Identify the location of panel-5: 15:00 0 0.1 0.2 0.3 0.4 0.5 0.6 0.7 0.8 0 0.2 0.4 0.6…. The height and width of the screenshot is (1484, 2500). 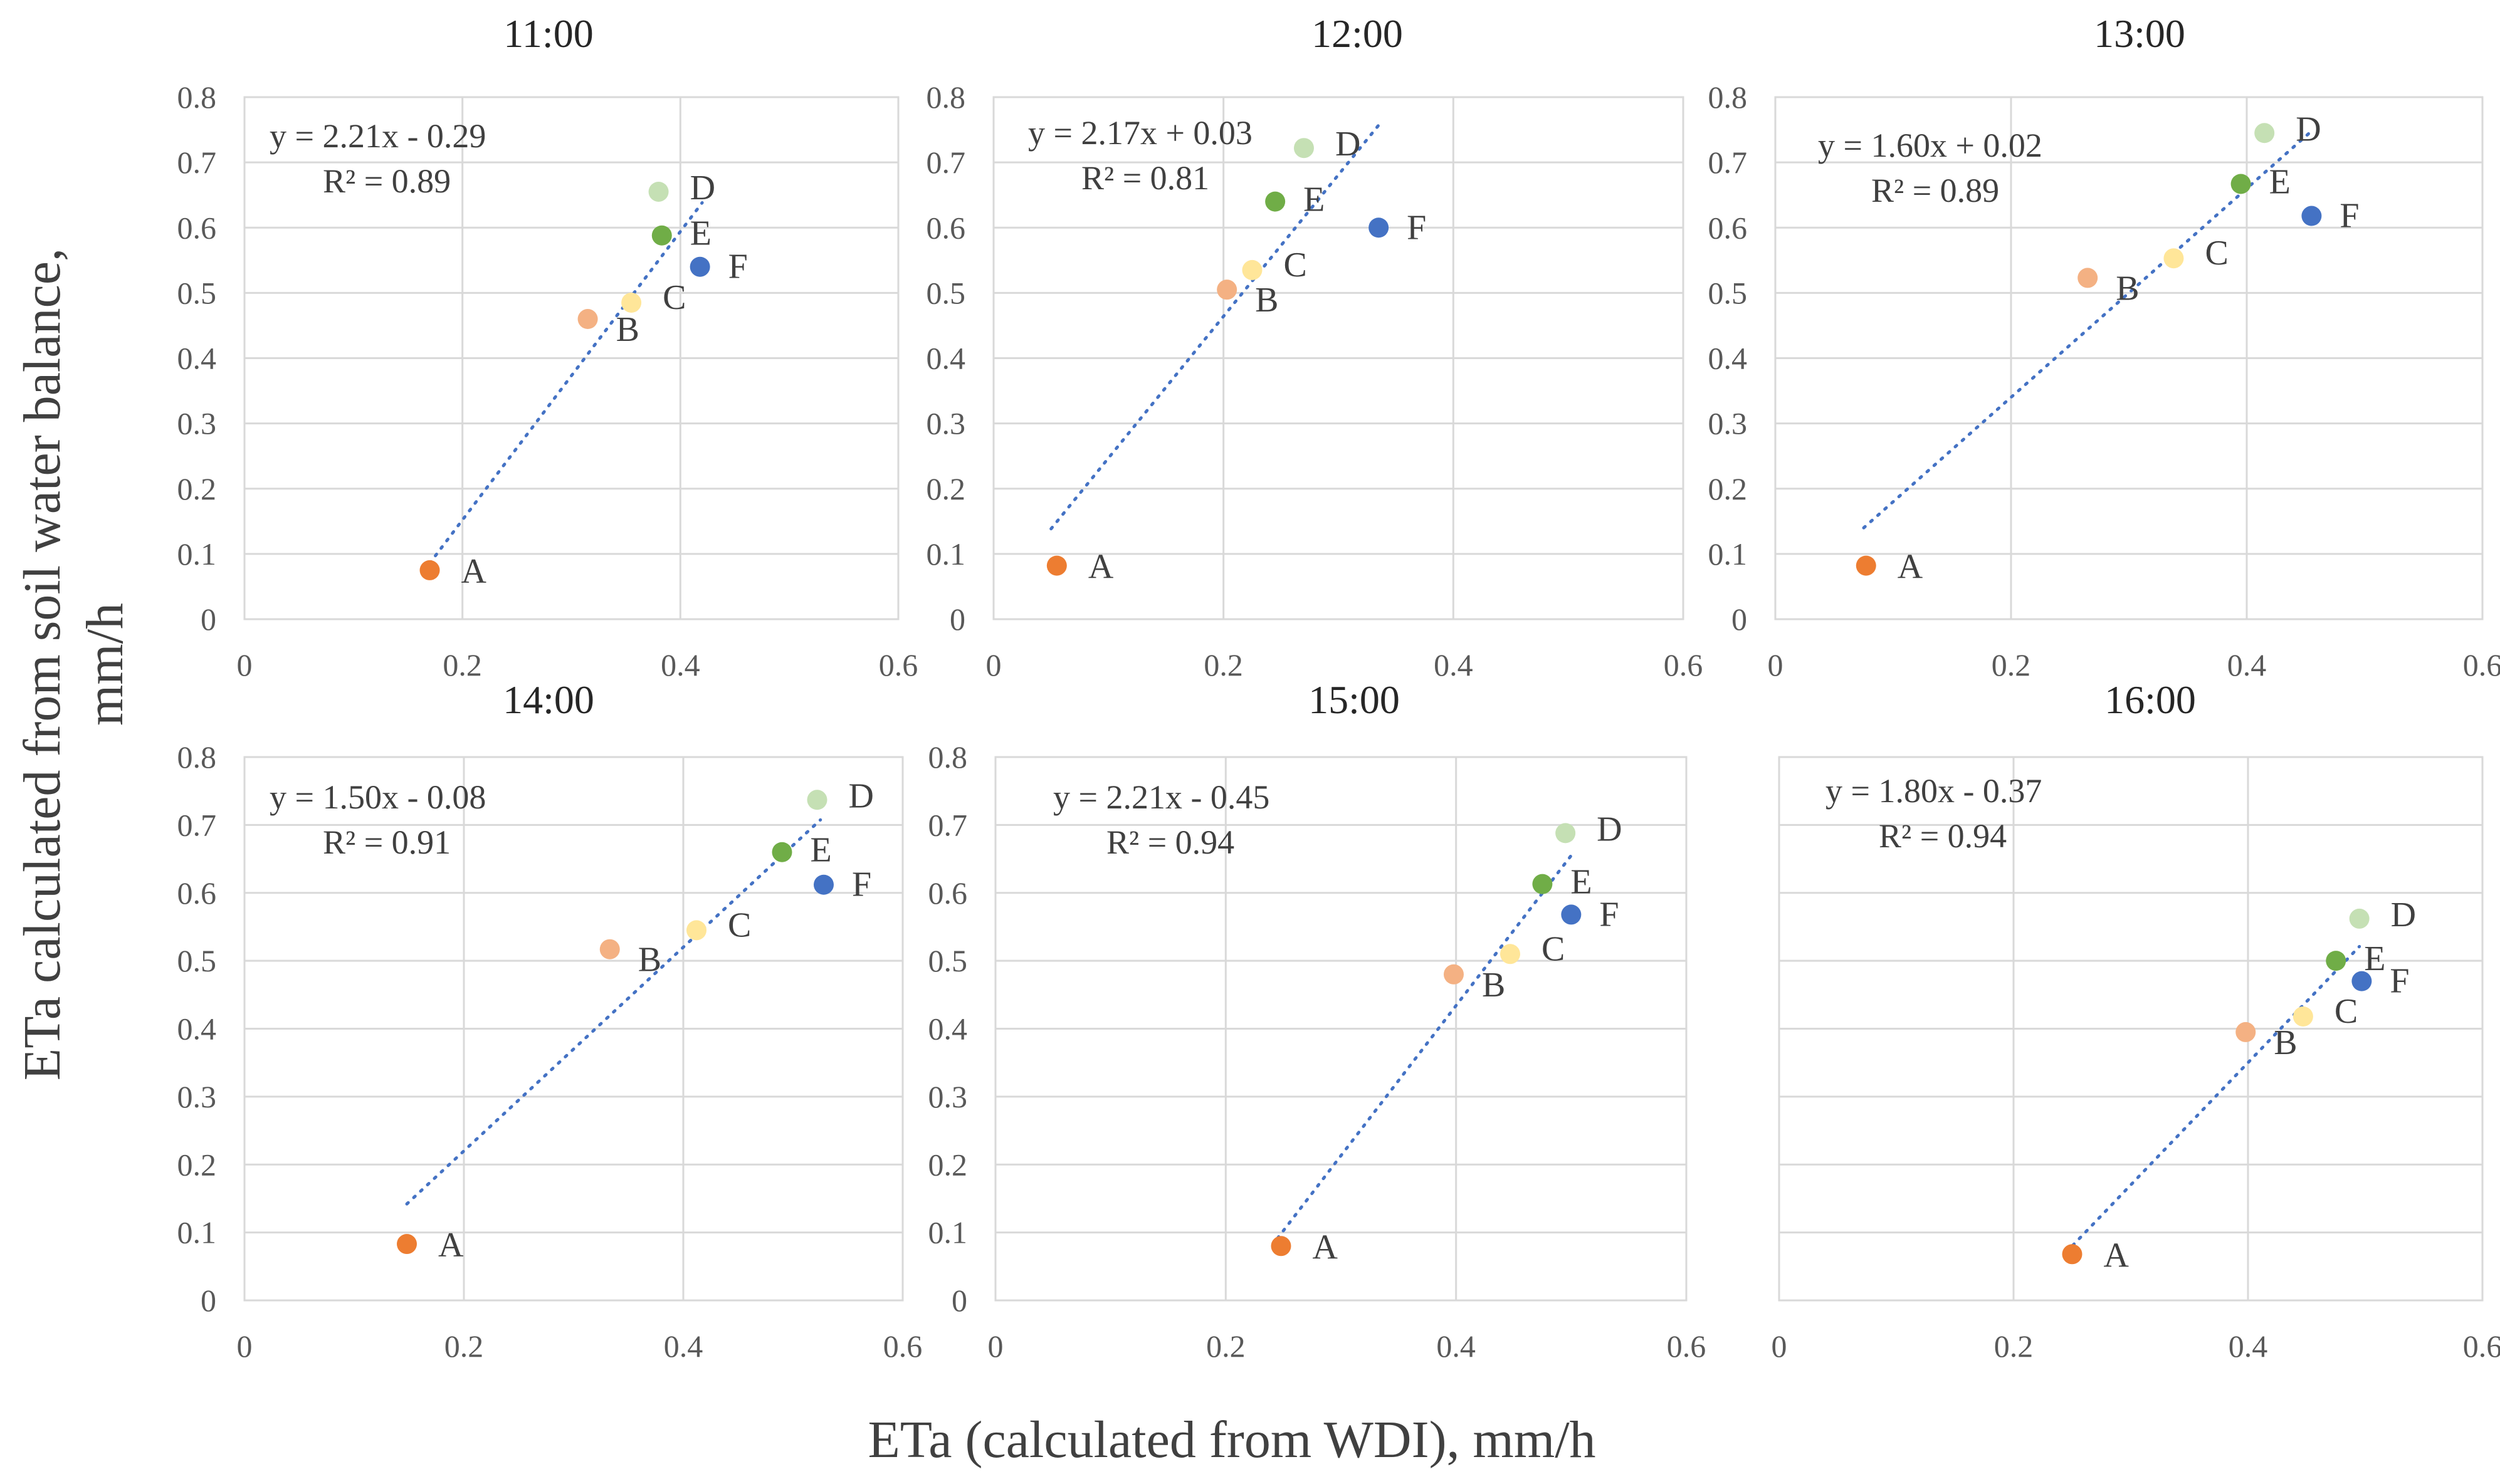
(1317, 1020).